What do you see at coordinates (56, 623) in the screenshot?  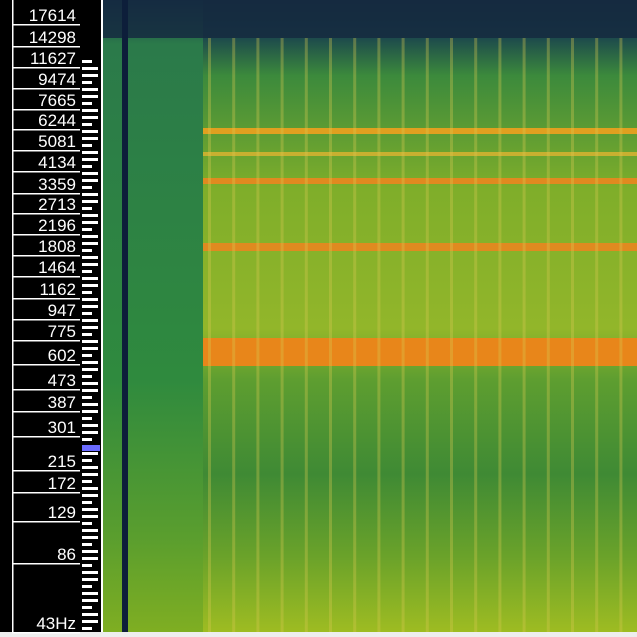 I see `frequency-label: 43Hz` at bounding box center [56, 623].